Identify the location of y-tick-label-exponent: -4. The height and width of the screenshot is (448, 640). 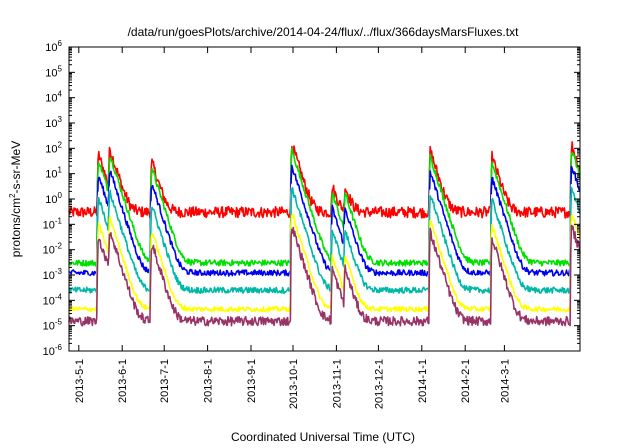
(59, 296).